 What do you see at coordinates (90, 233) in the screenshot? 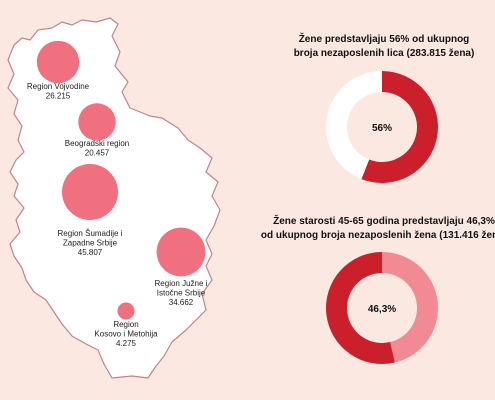
I see `region-label-3-line-1: Region Šumadije i` at bounding box center [90, 233].